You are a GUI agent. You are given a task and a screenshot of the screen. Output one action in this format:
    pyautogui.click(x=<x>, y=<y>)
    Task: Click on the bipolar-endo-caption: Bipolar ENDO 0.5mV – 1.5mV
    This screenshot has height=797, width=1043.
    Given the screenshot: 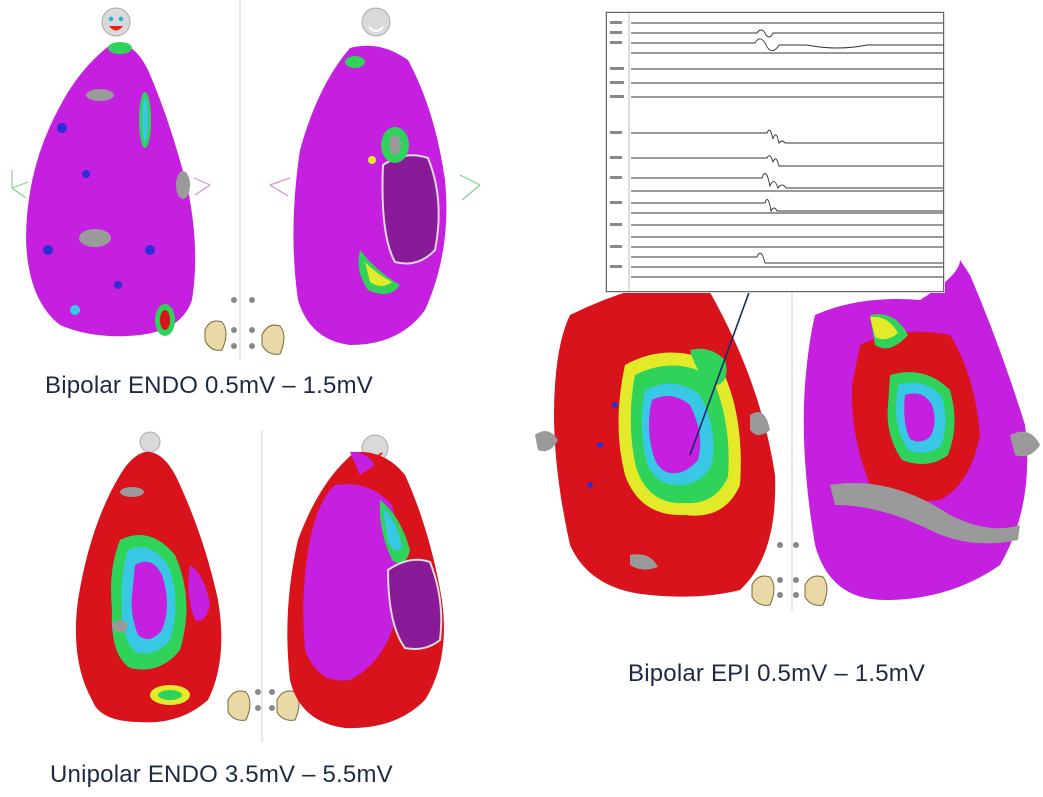 What is the action you would take?
    pyautogui.click(x=209, y=385)
    